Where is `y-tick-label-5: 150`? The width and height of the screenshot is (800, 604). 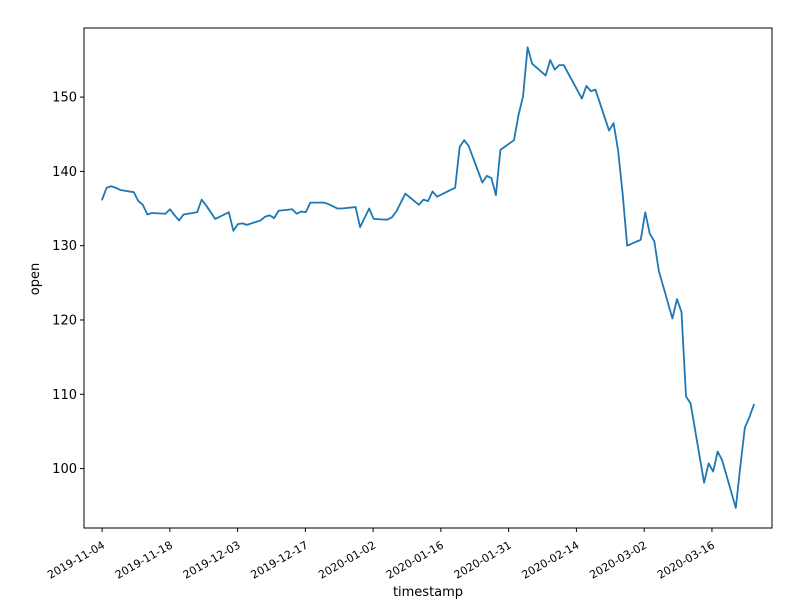
y-tick-label-5: 150 is located at coordinates (64, 98).